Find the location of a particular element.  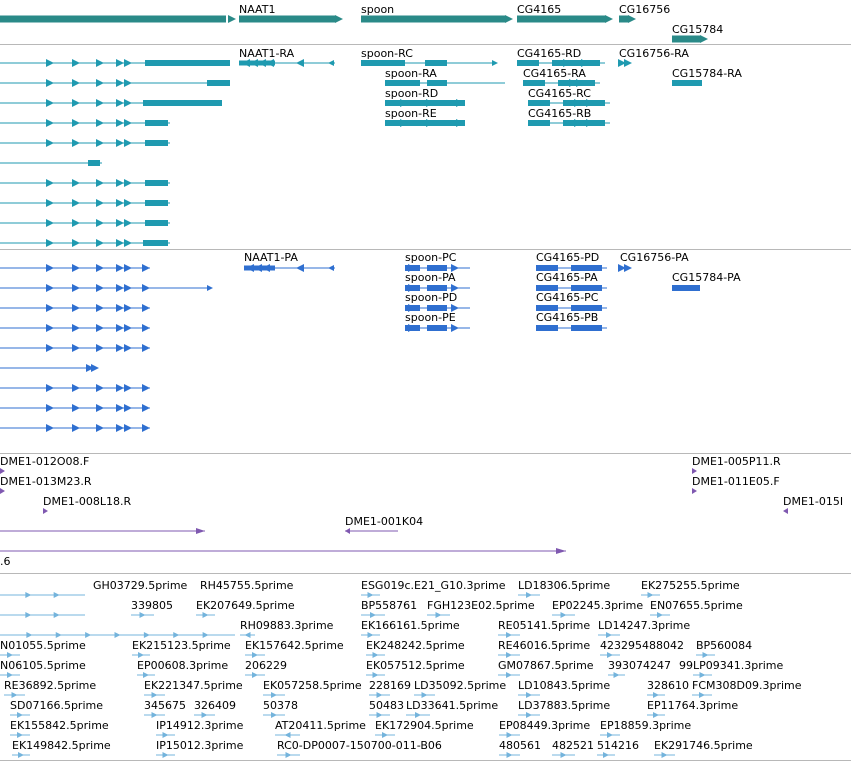

feature-label: CG4165-RA is located at coordinates (554, 73).